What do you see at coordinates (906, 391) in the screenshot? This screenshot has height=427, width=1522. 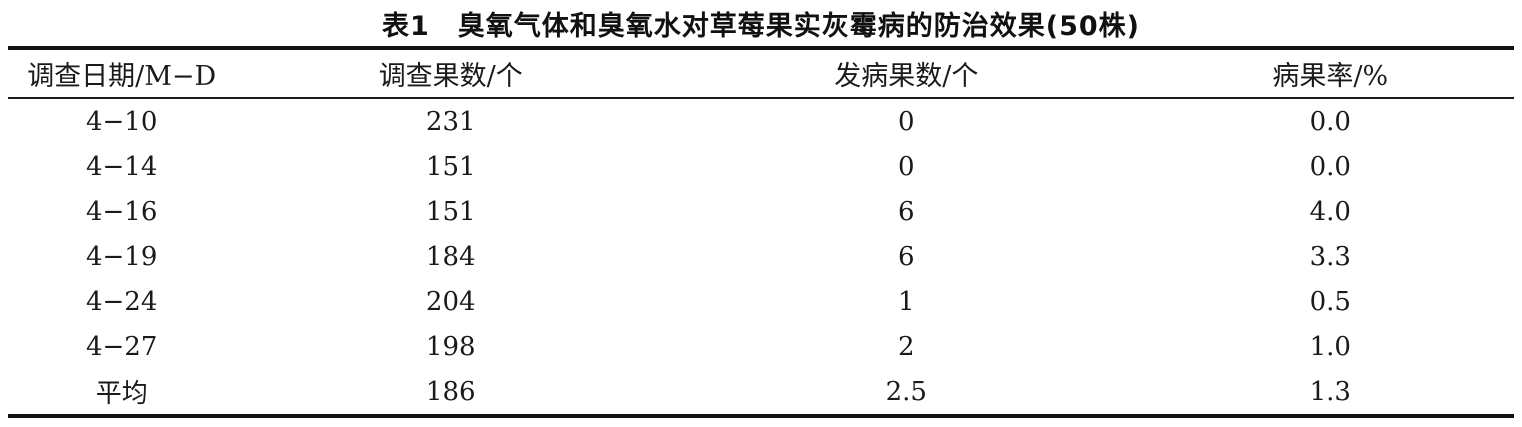 I see `table-cell: 2.5` at bounding box center [906, 391].